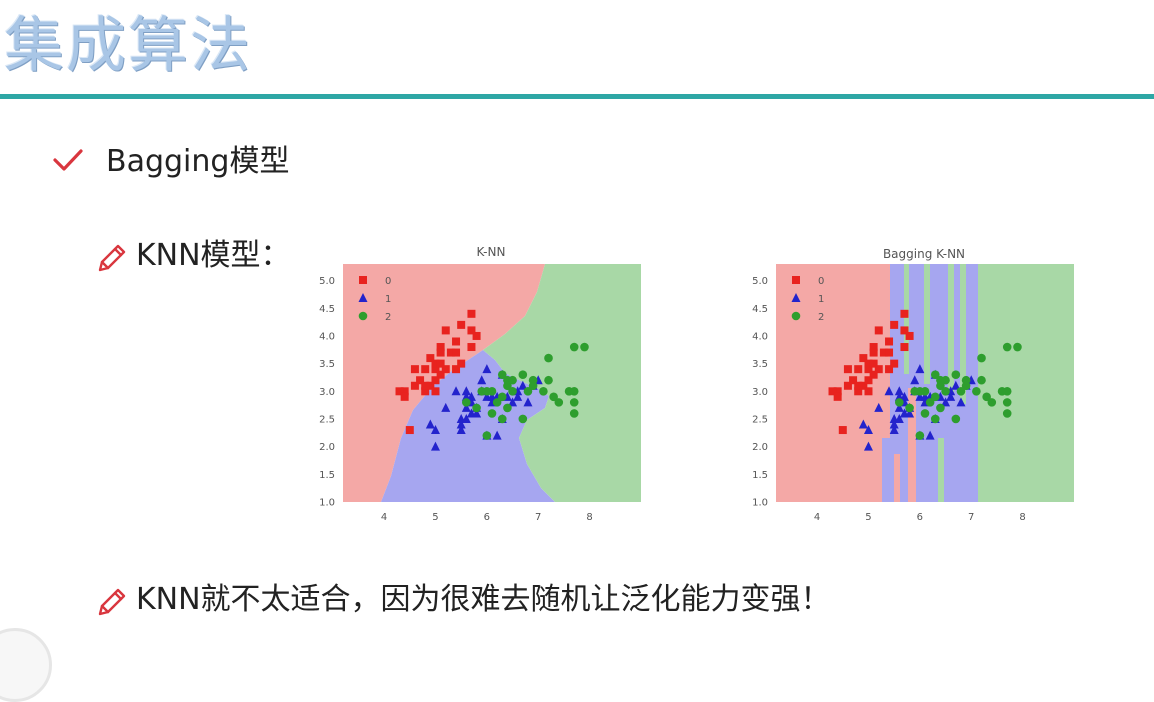  What do you see at coordinates (538, 517) in the screenshot?
I see `x-tick-label: 7` at bounding box center [538, 517].